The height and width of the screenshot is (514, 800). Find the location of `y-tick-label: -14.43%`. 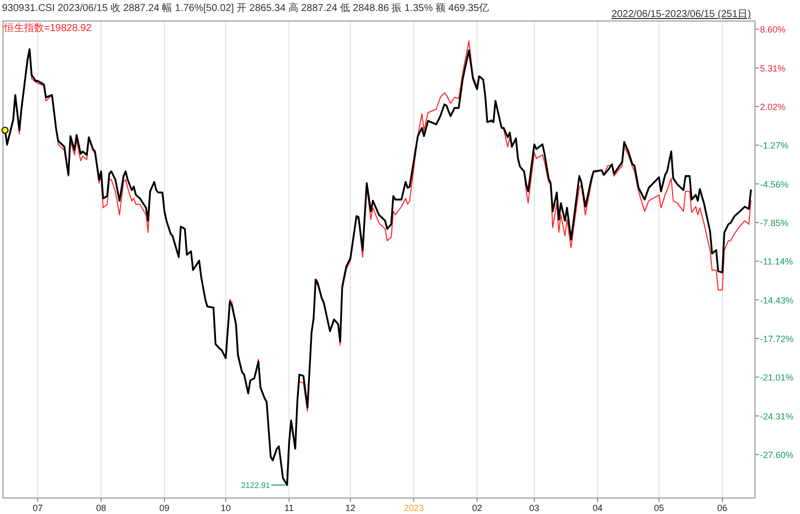

y-tick-label: -14.43% is located at coordinates (777, 300).